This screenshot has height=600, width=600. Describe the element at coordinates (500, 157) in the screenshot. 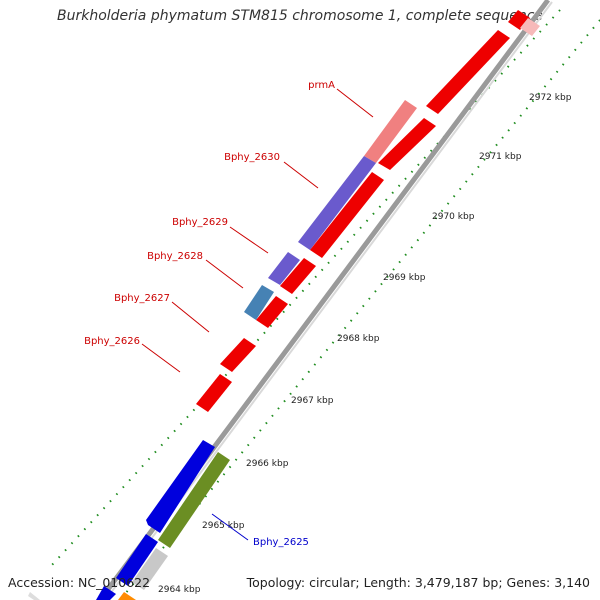

I see `tick-label-2971: 2971 kbp` at that location.